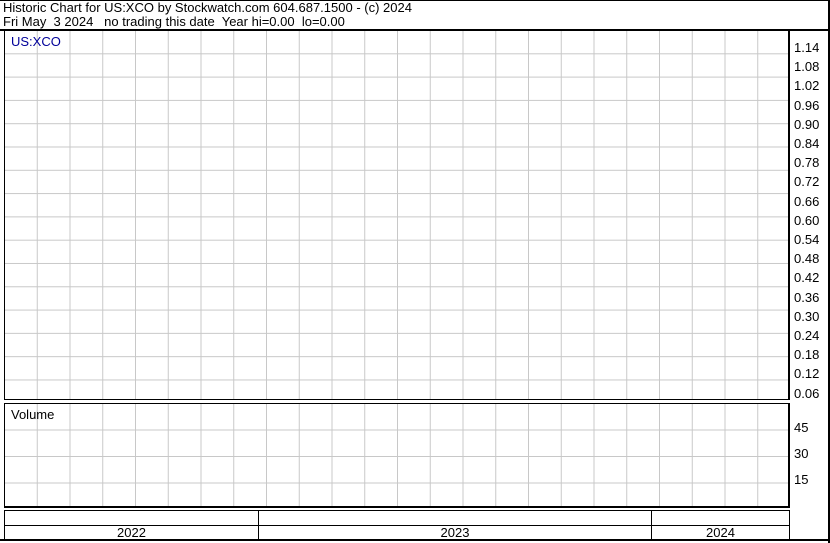 The image size is (830, 543). Describe the element at coordinates (807, 316) in the screenshot. I see `price-tick-label: 0.30` at that location.